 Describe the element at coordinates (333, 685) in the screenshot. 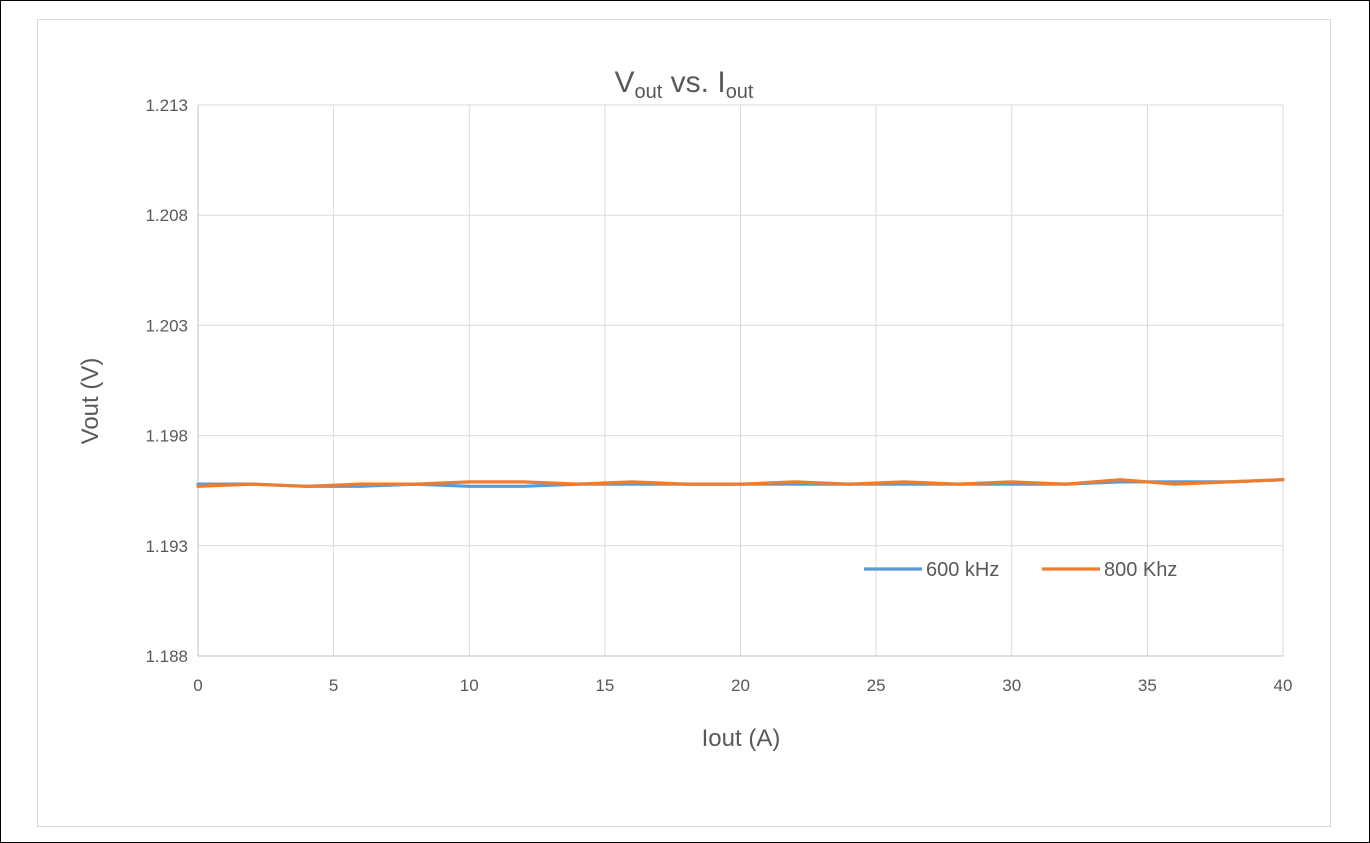

I see `x-tick-label: 5` at that location.